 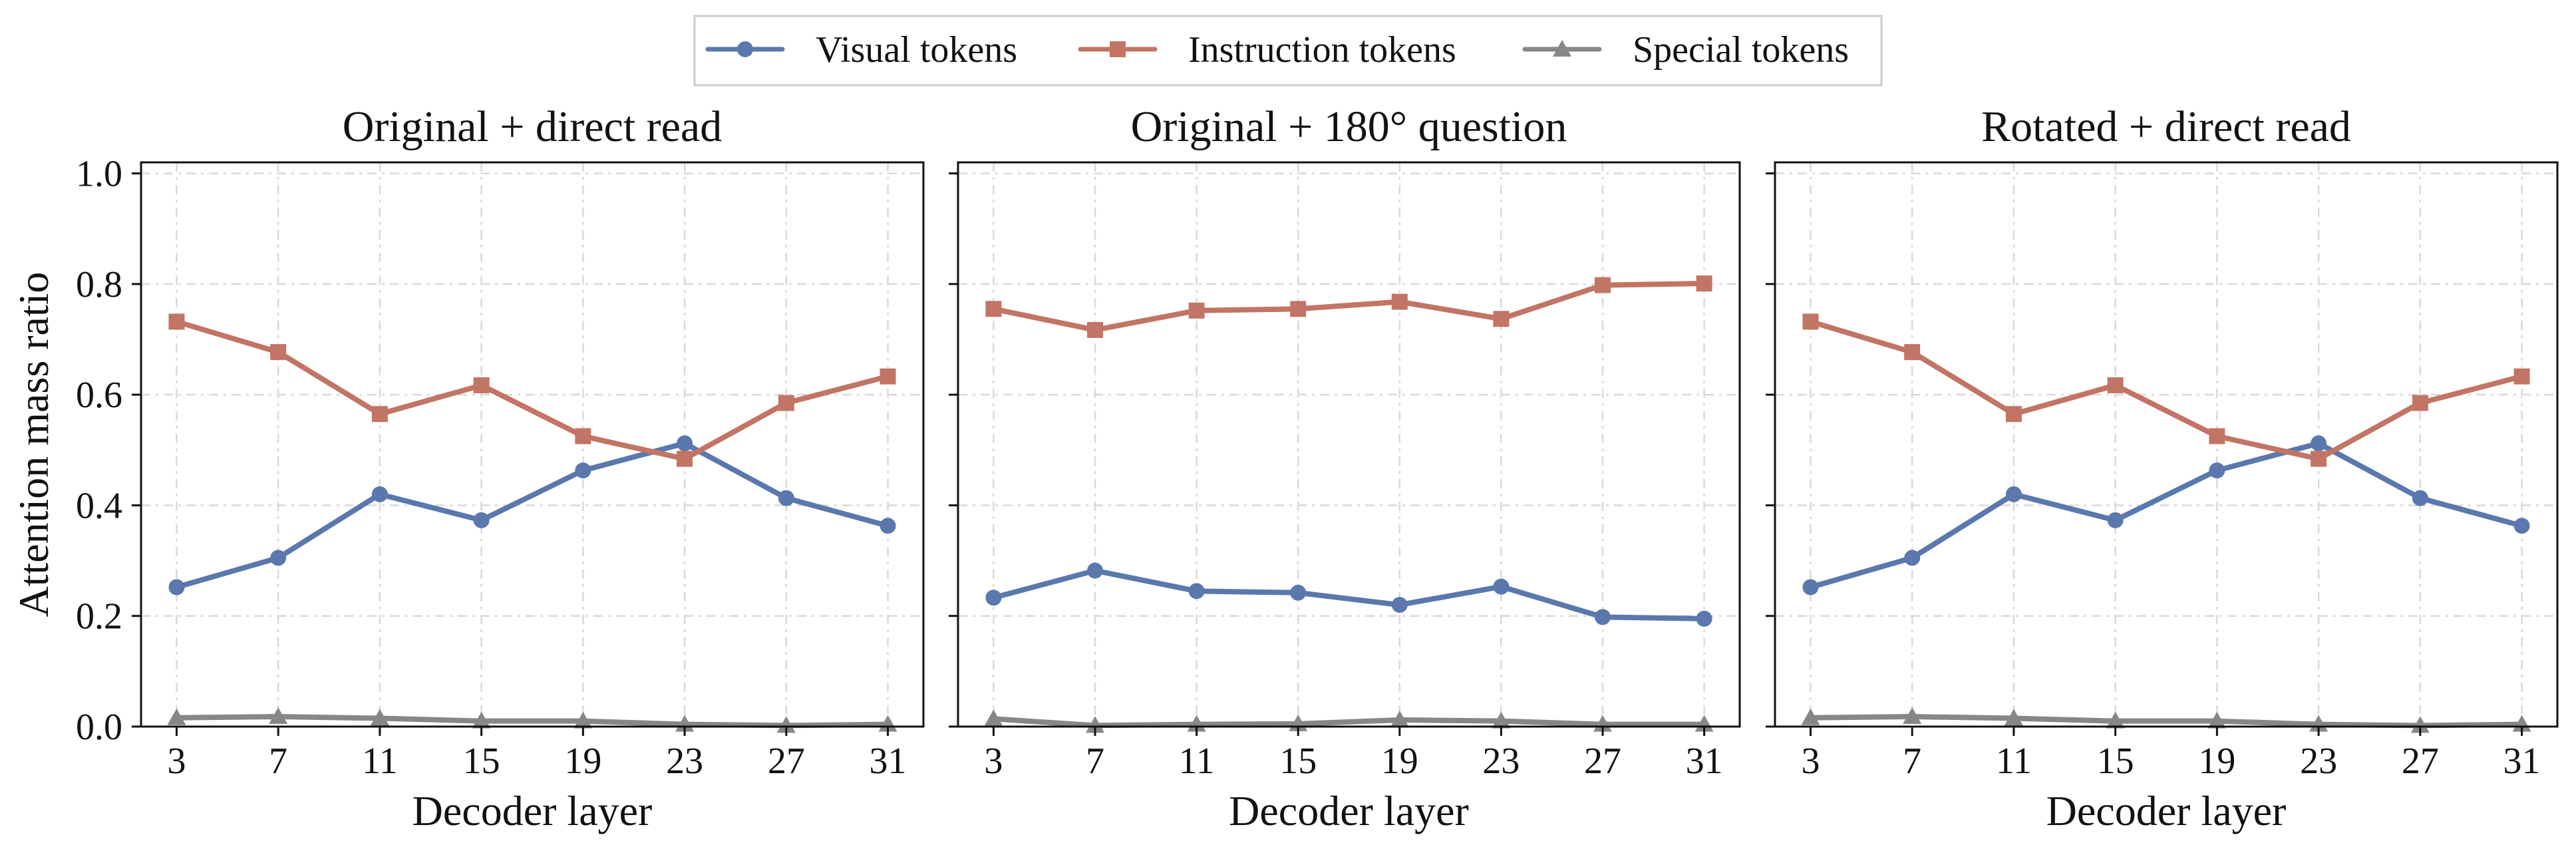 What do you see at coordinates (99, 727) in the screenshot?
I see `y-tick-label: 0.0` at bounding box center [99, 727].